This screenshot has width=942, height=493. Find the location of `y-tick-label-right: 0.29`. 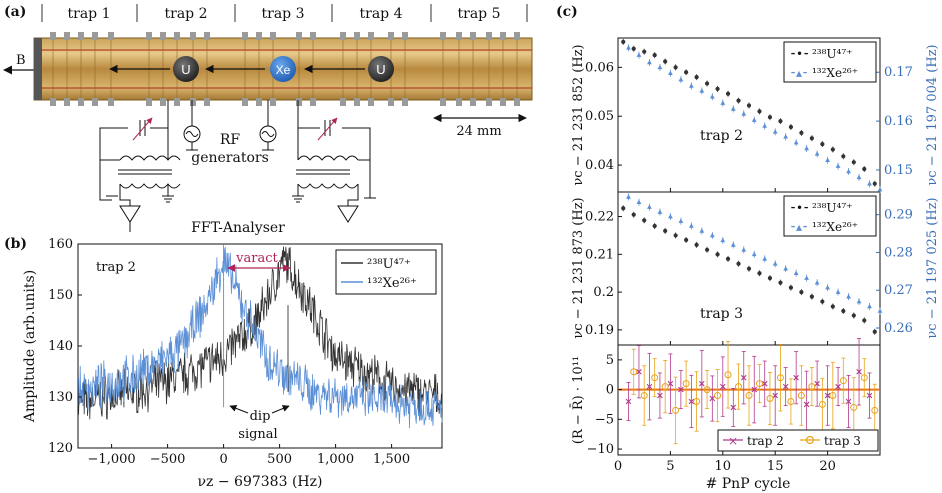

y-tick-label-right: 0.29 is located at coordinates (898, 215).